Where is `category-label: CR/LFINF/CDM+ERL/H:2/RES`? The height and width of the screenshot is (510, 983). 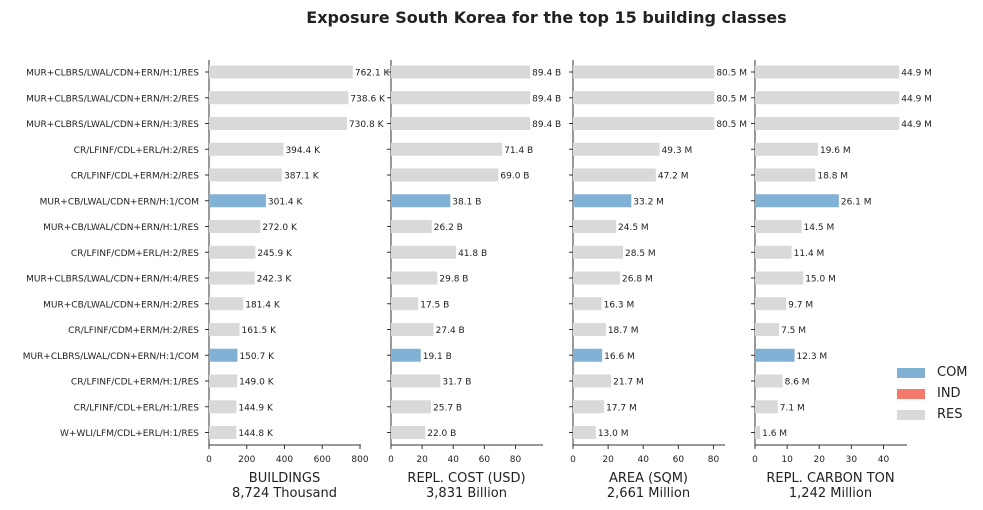 category-label: CR/LFINF/CDM+ERL/H:2/RES is located at coordinates (135, 254).